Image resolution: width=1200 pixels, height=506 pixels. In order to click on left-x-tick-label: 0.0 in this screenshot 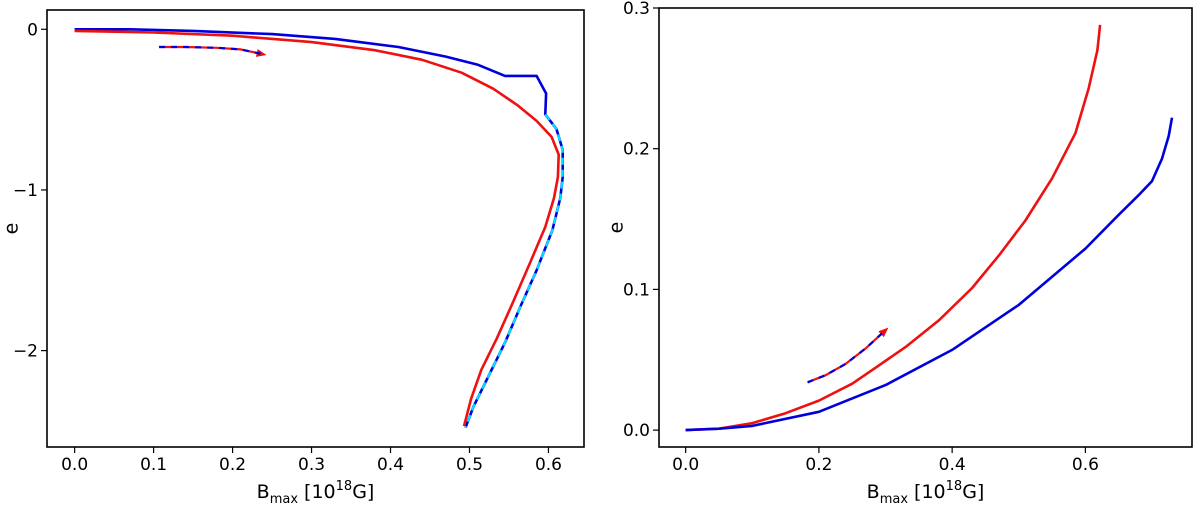, I will do `click(74, 465)`.